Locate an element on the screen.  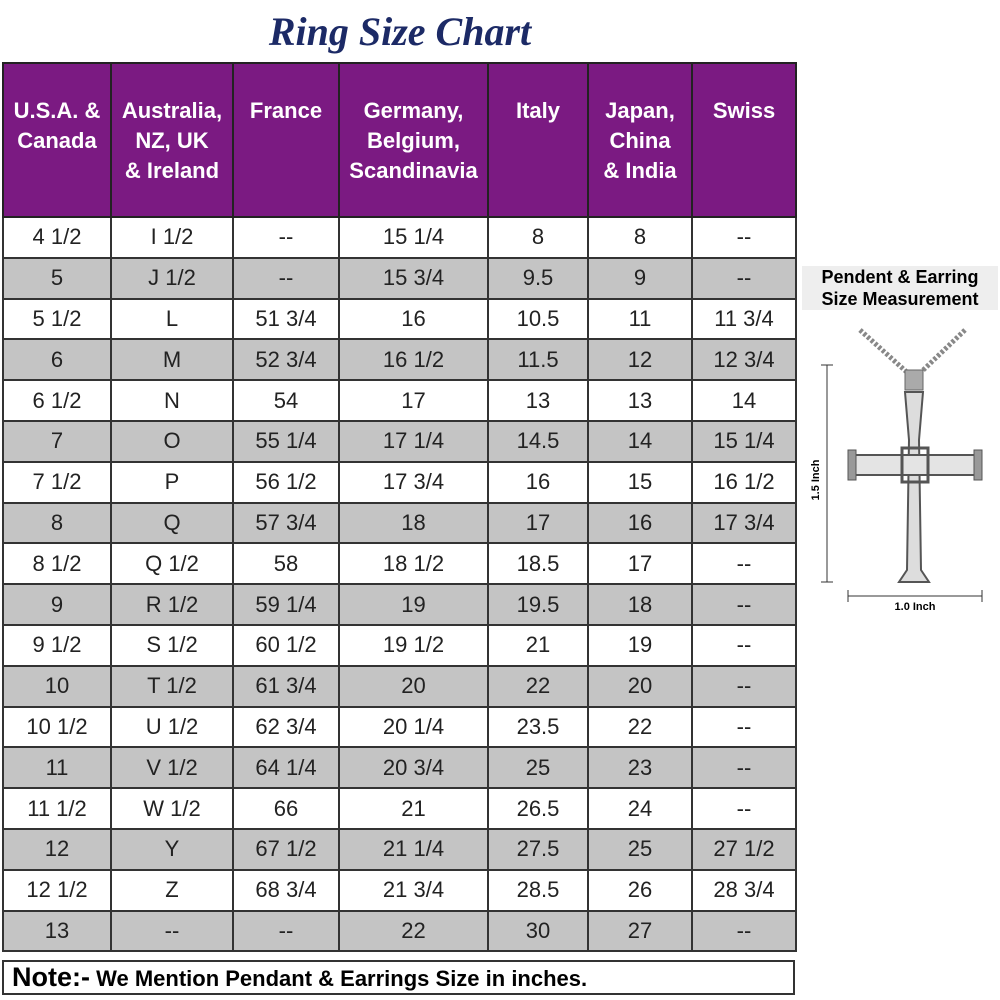
pendant-title: Pendent & Earring Size Measurement is located at coordinates (900, 288).